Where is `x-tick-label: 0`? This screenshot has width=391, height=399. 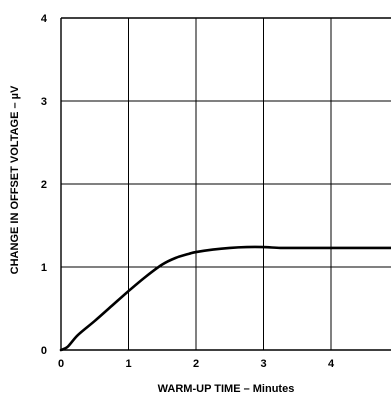 x-tick-label: 0 is located at coordinates (61, 364).